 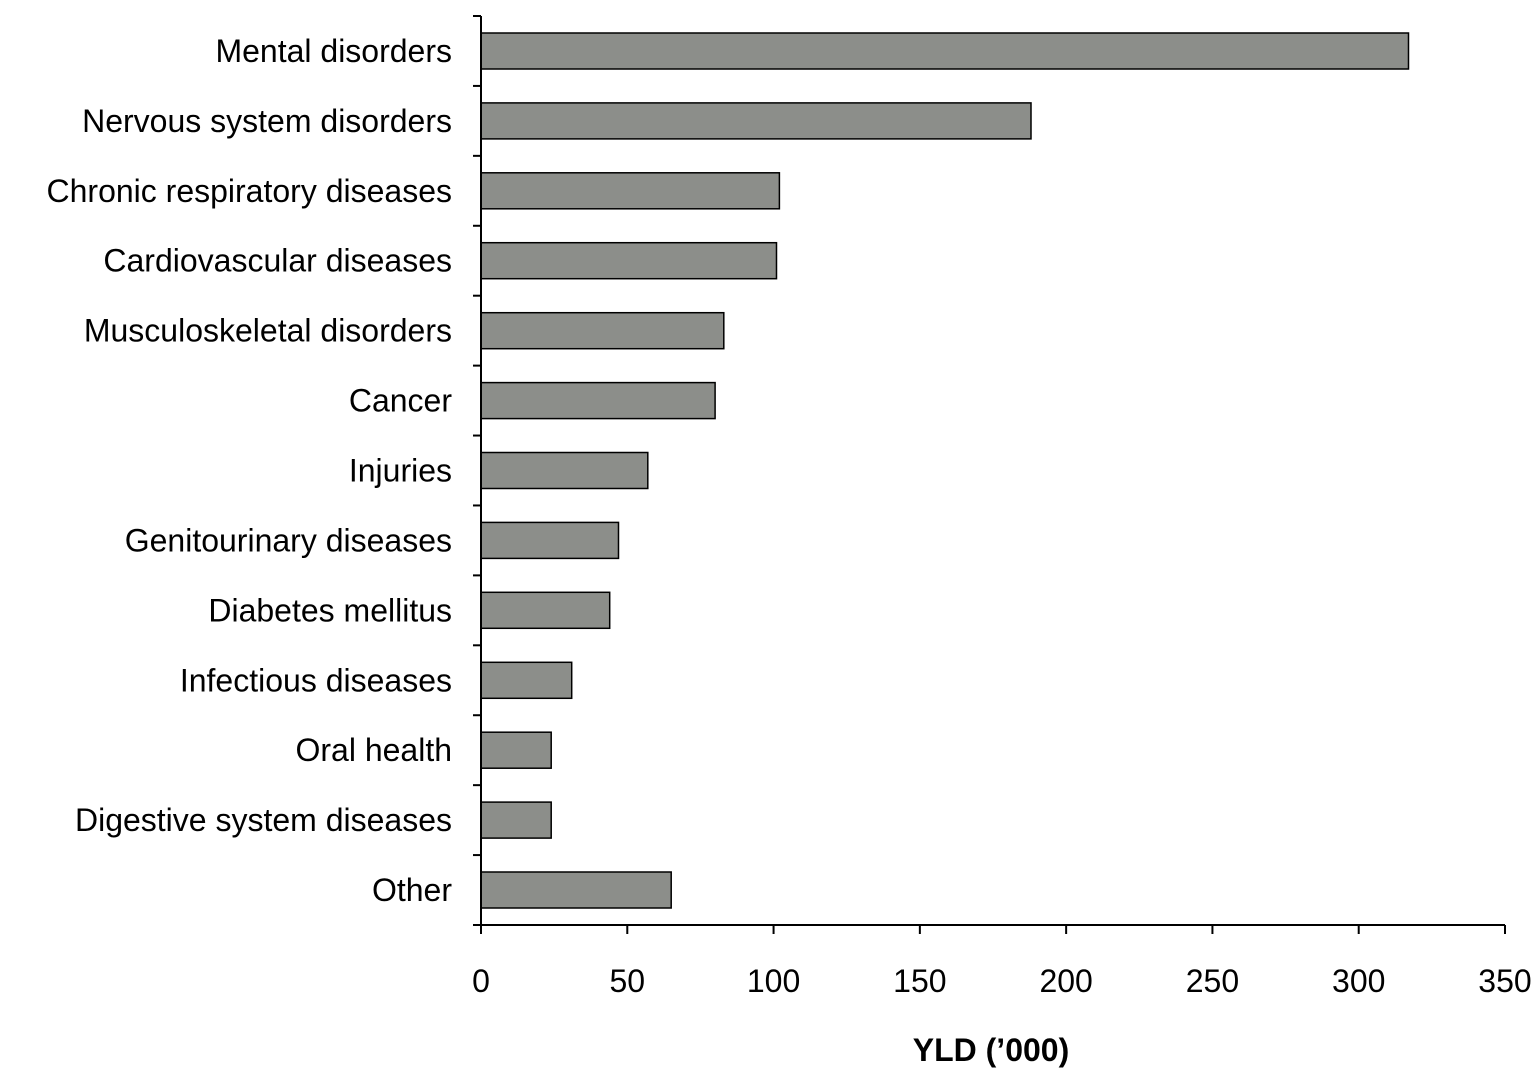 I want to click on x-tick-label: 50, so click(x=627, y=981).